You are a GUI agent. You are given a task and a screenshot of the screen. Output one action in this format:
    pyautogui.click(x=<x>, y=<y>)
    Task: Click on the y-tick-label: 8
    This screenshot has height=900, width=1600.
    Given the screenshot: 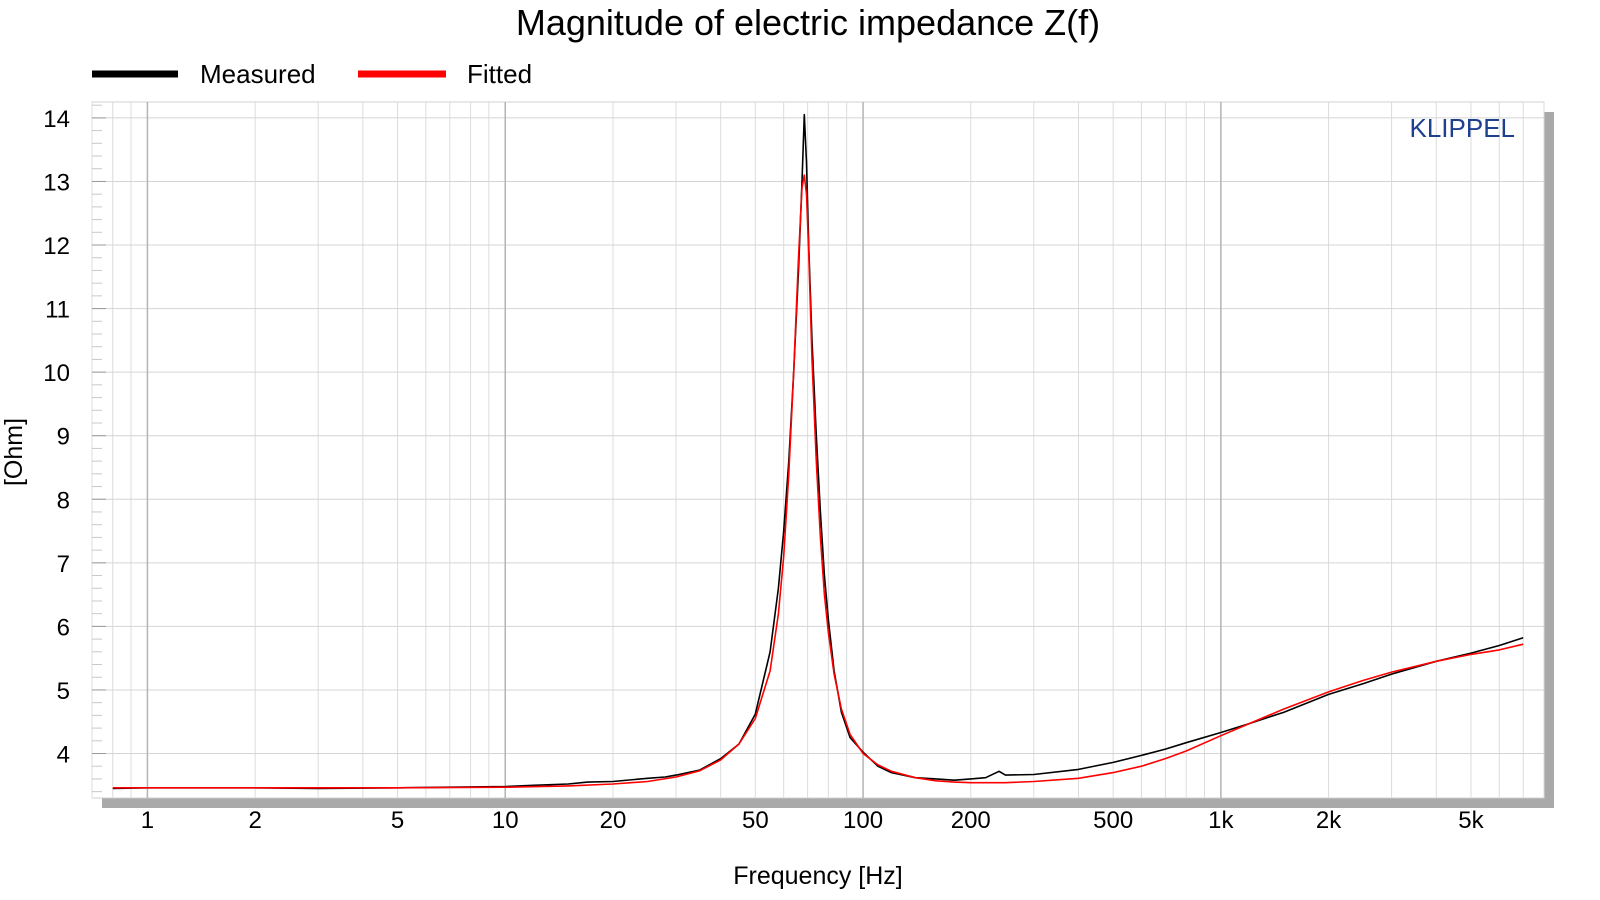 What is the action you would take?
    pyautogui.click(x=63, y=500)
    